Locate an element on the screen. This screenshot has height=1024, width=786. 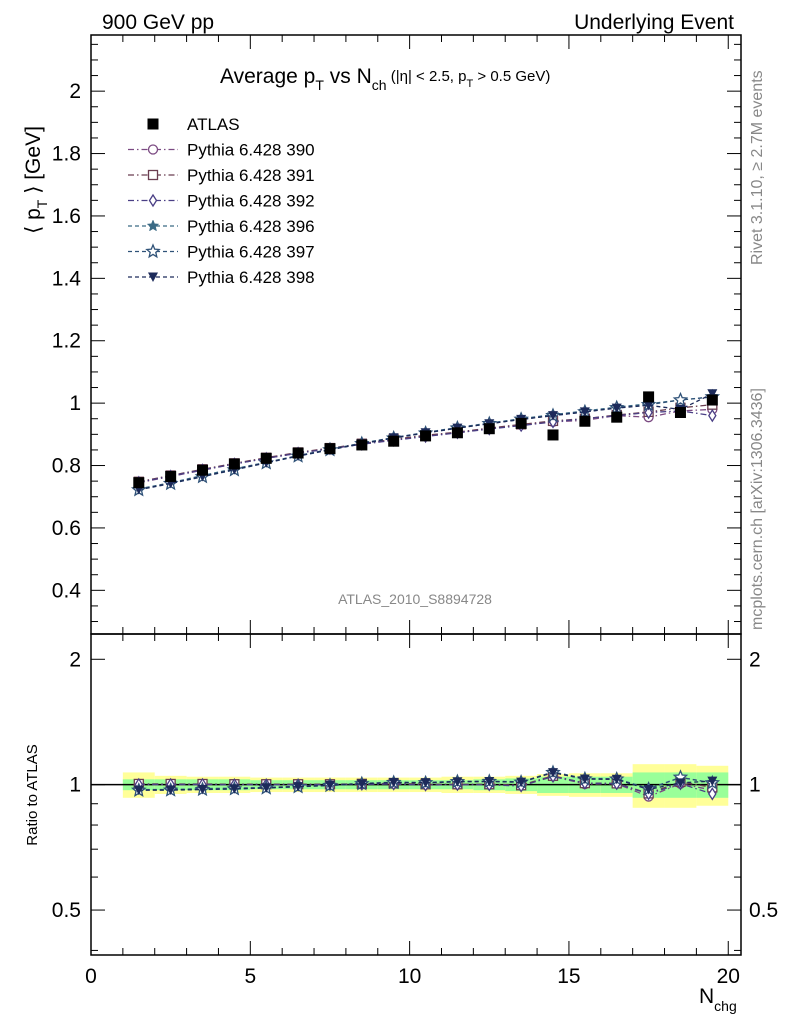
series-line is located at coordinates (425, 443).